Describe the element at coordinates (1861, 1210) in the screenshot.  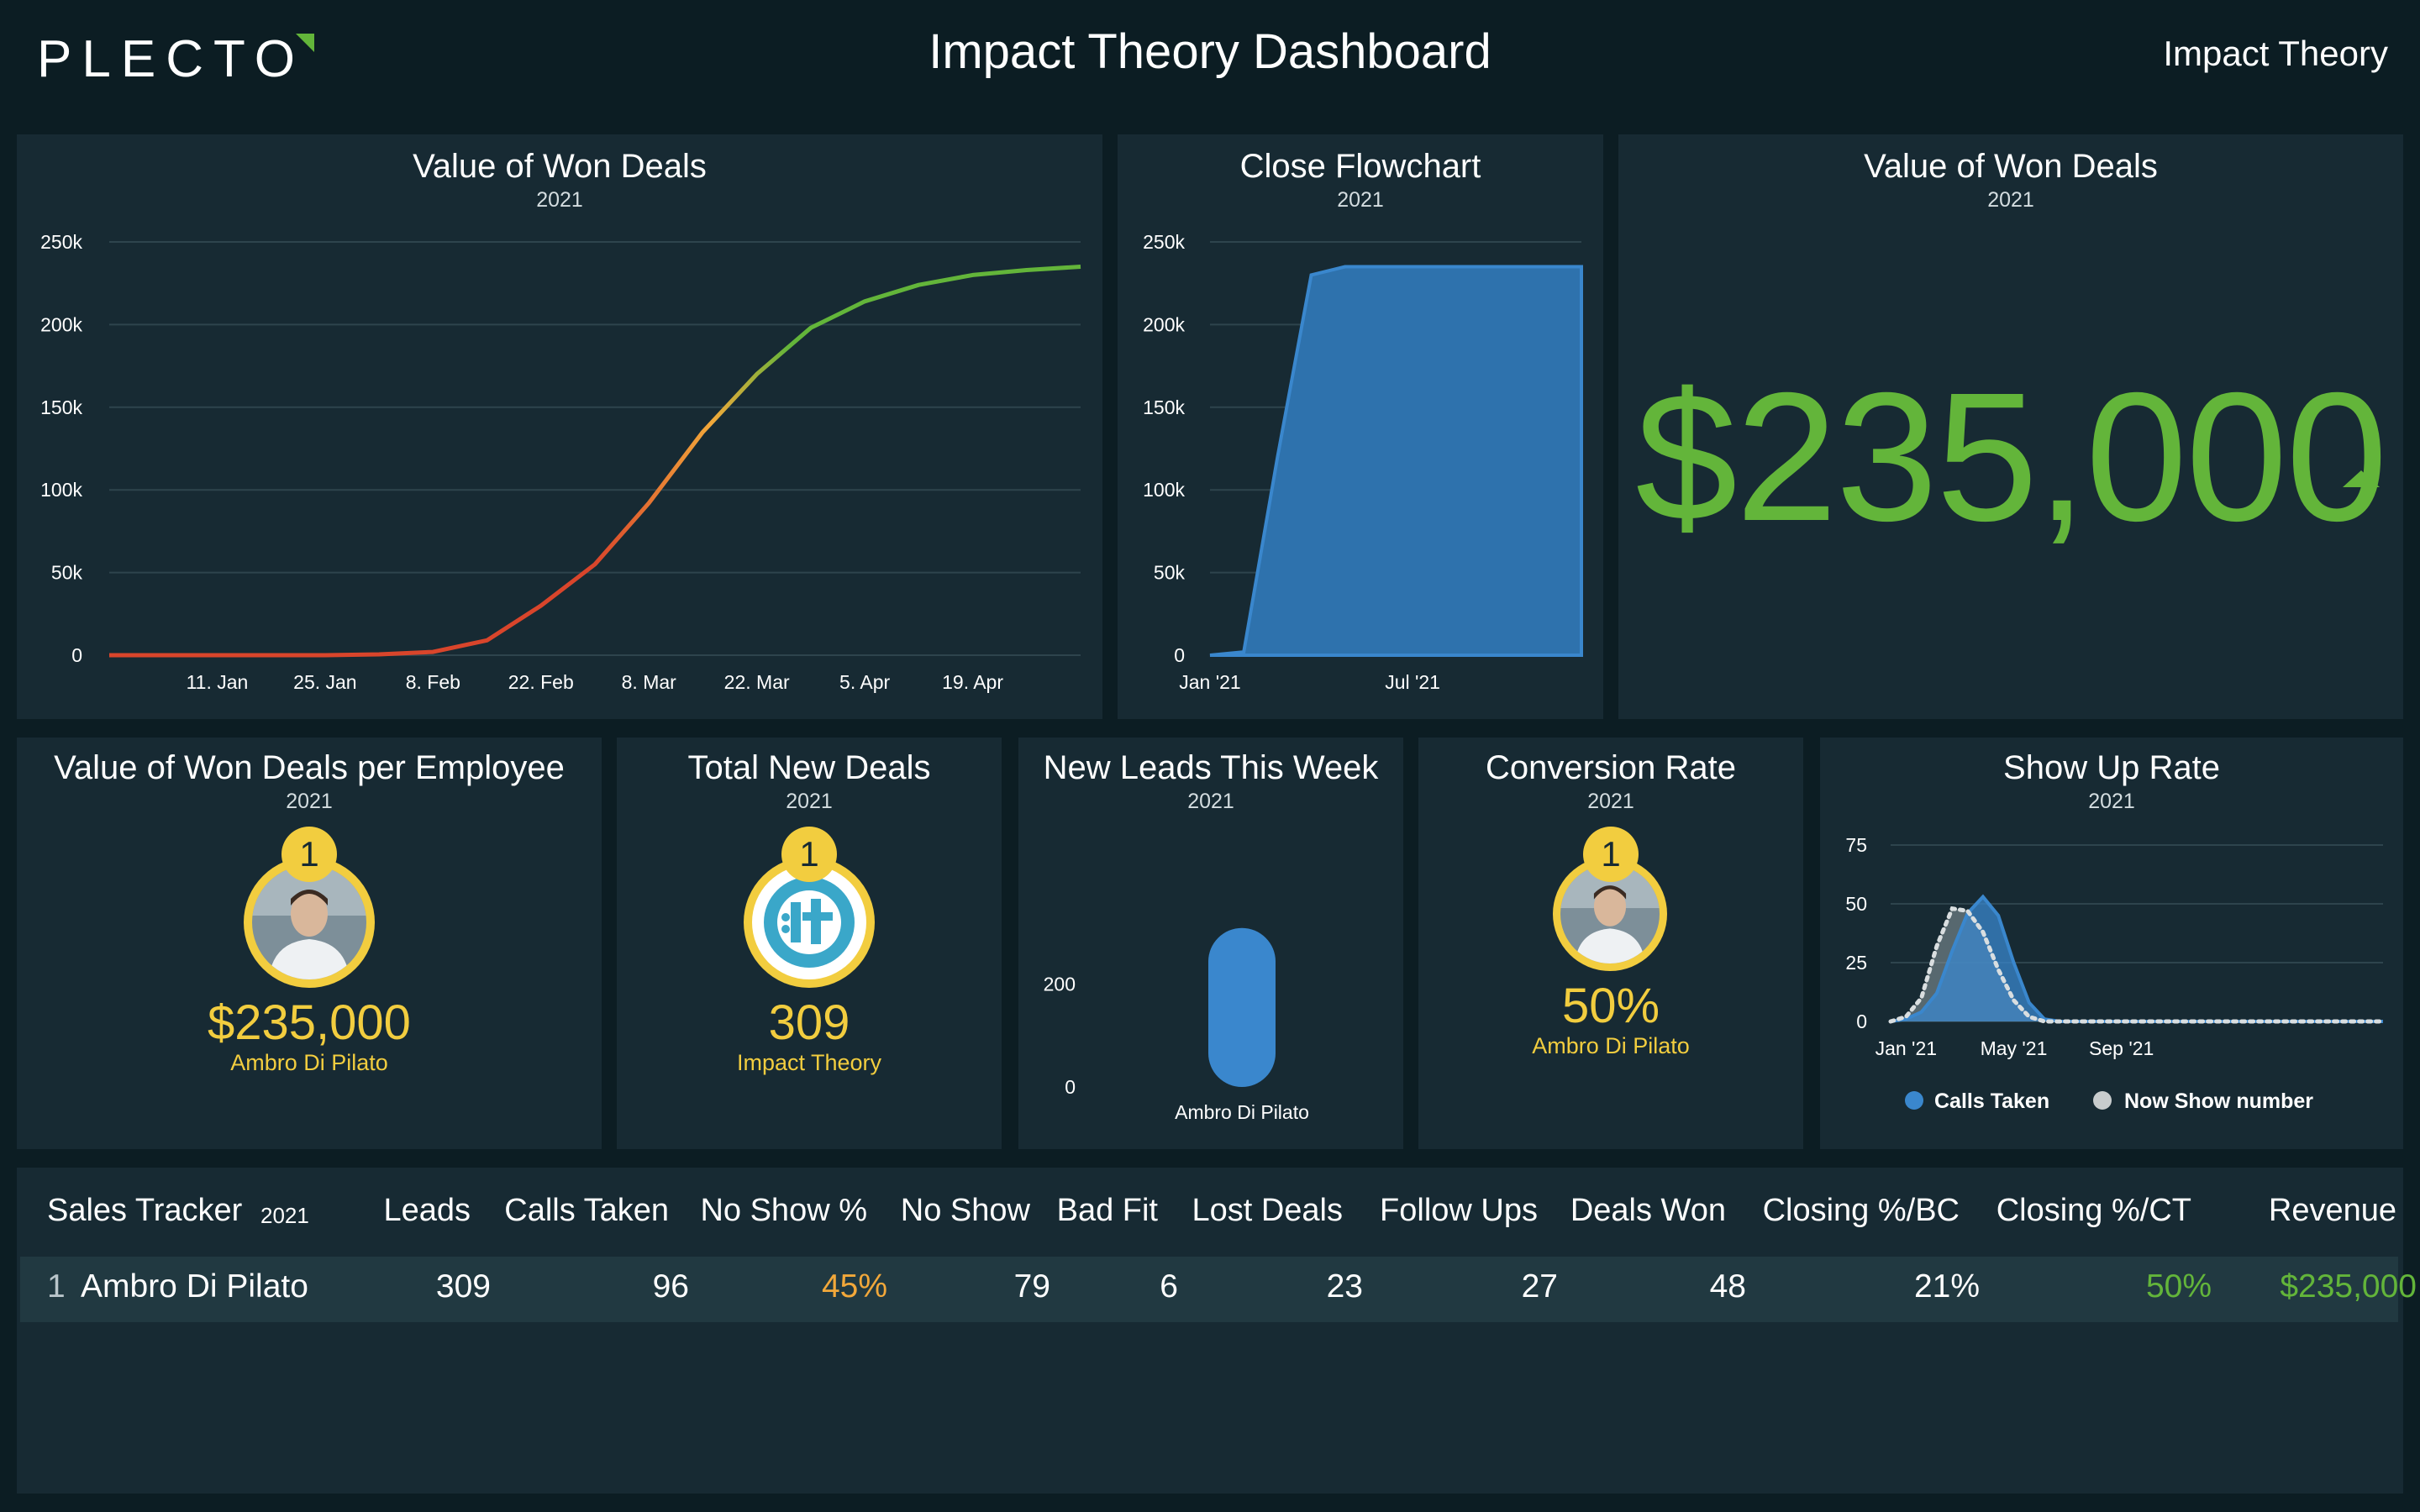
I see `column-header-closing-bc: Closing %/BC` at that location.